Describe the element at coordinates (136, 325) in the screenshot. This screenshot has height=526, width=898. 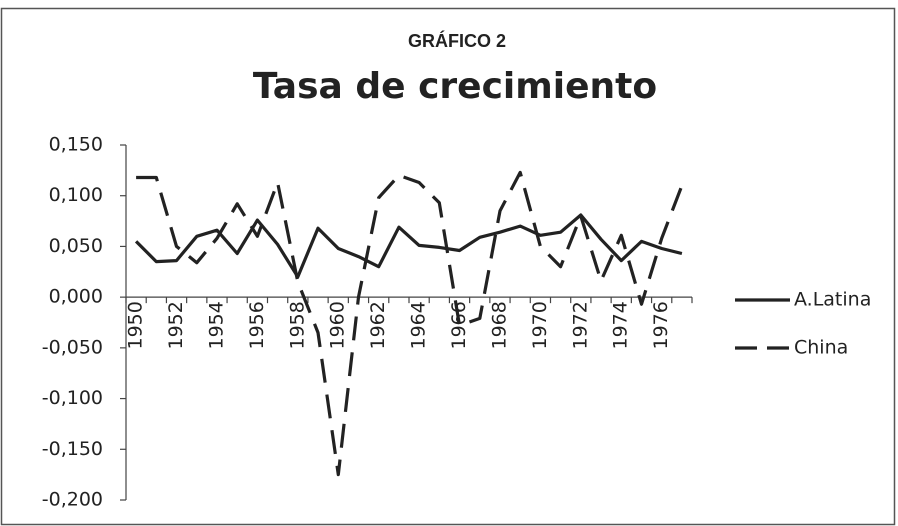
I see `x-tick-label: 1950` at that location.